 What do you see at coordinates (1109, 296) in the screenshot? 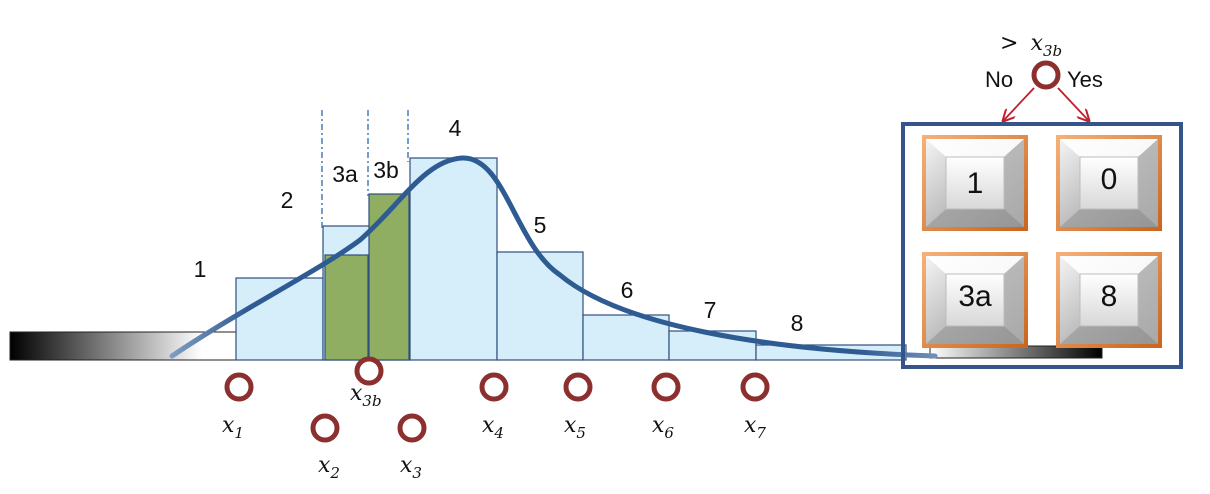
I see `key-label: 8` at bounding box center [1109, 296].